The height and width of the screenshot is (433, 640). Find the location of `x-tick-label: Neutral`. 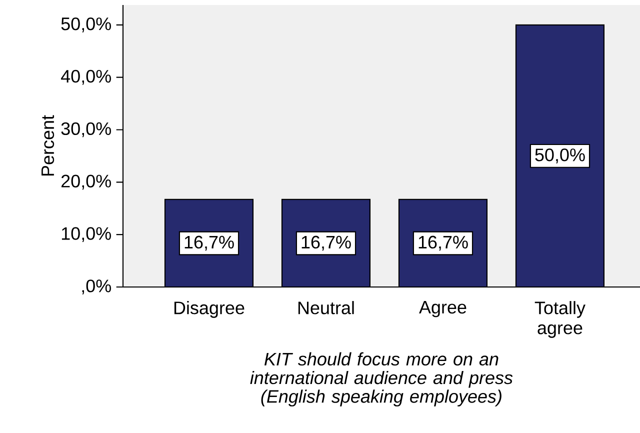

x-tick-label: Neutral is located at coordinates (326, 307).